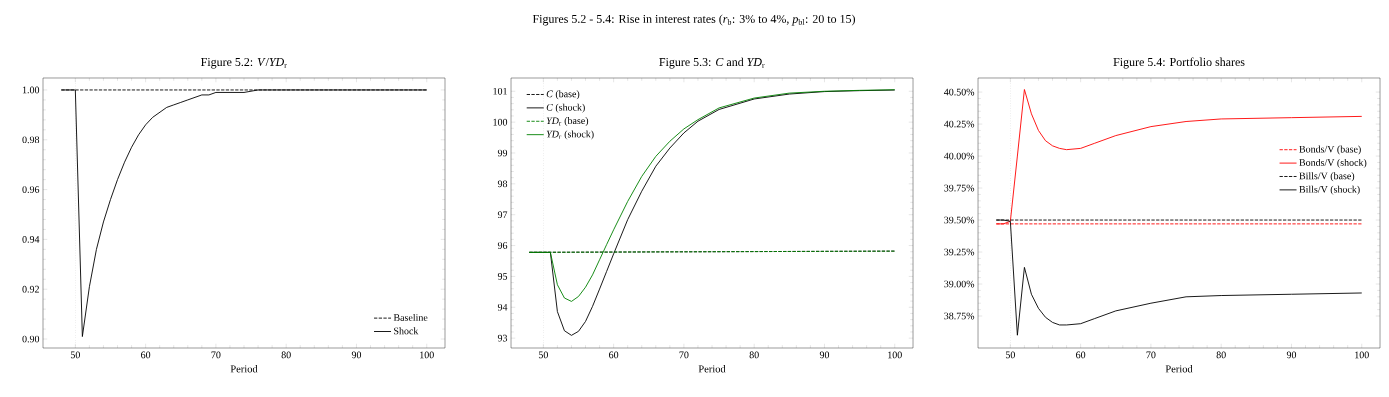 The image size is (1389, 397). Describe the element at coordinates (567, 122) in the screenshot. I see `legend-label: YD$_{r}$ (base)` at that location.